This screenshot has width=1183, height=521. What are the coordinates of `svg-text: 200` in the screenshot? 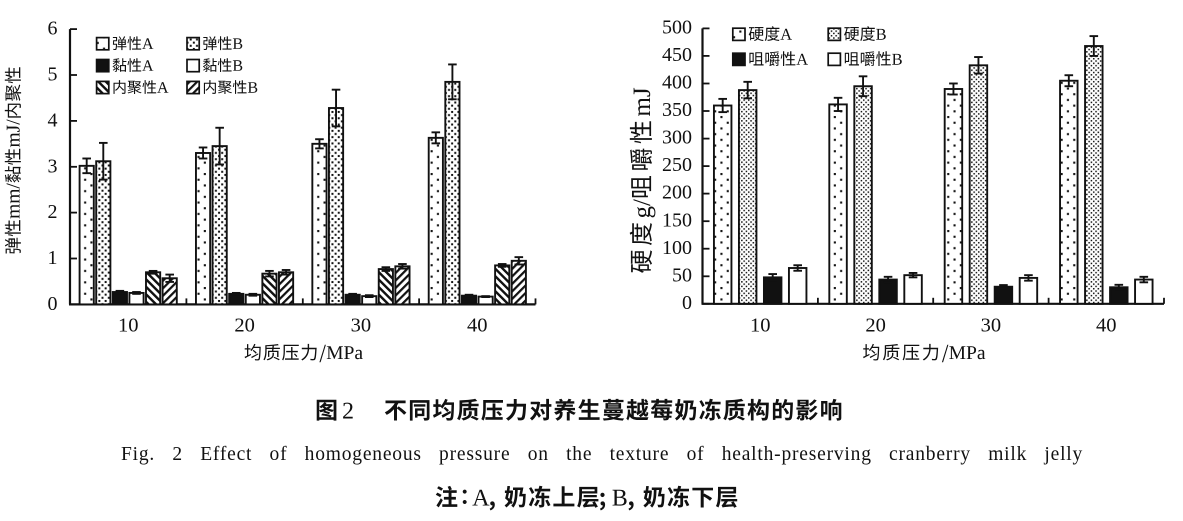 It's located at (677, 193).